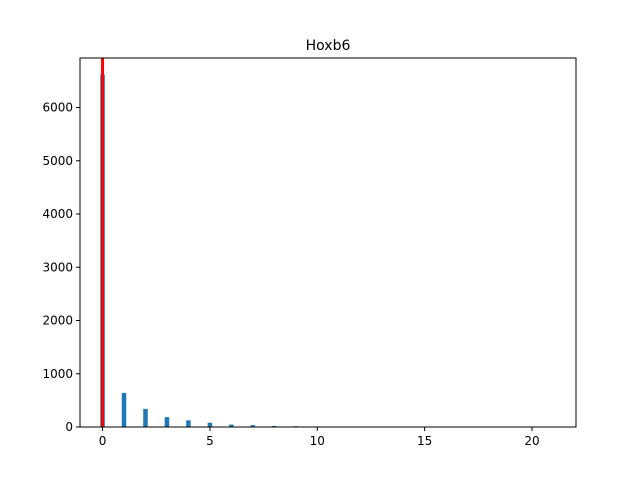 Image resolution: width=640 pixels, height=480 pixels. I want to click on y-tick-label: 1000, so click(57, 374).